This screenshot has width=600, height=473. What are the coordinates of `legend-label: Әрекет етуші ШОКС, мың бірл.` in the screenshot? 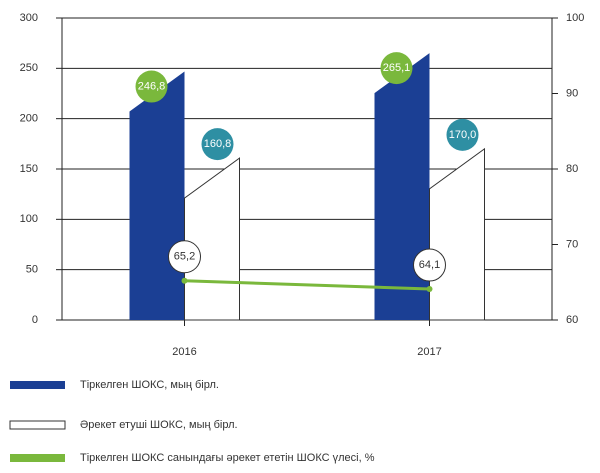 It's located at (159, 425).